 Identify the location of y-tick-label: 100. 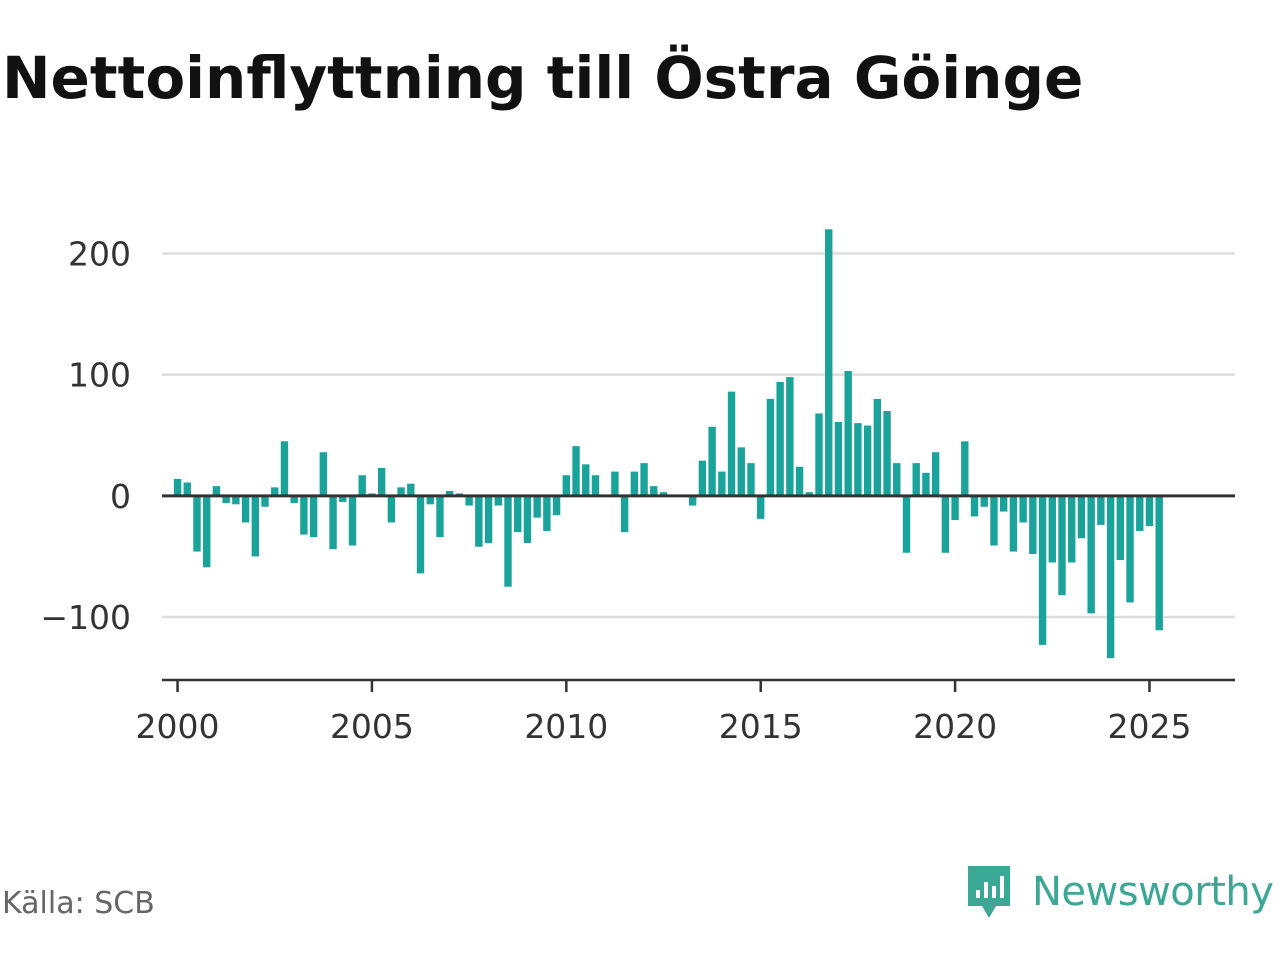
(99, 375).